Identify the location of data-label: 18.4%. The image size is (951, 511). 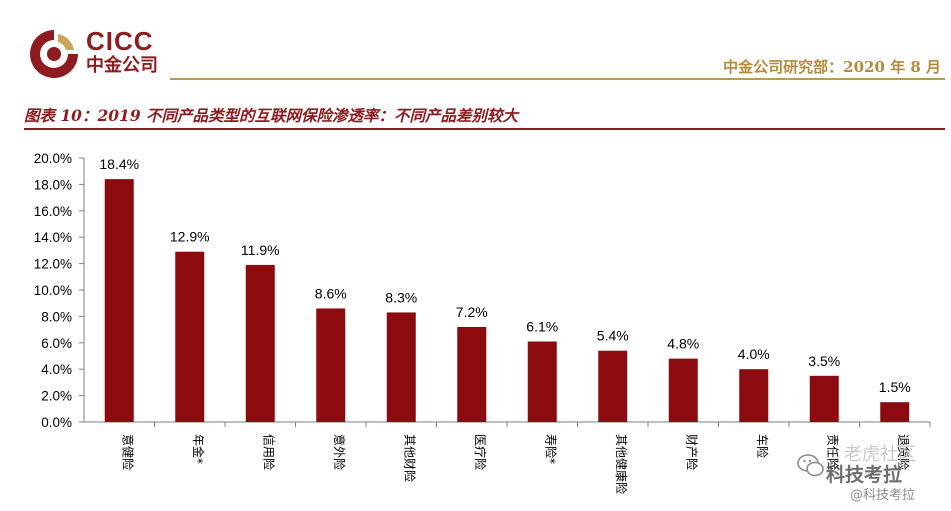
(119, 164).